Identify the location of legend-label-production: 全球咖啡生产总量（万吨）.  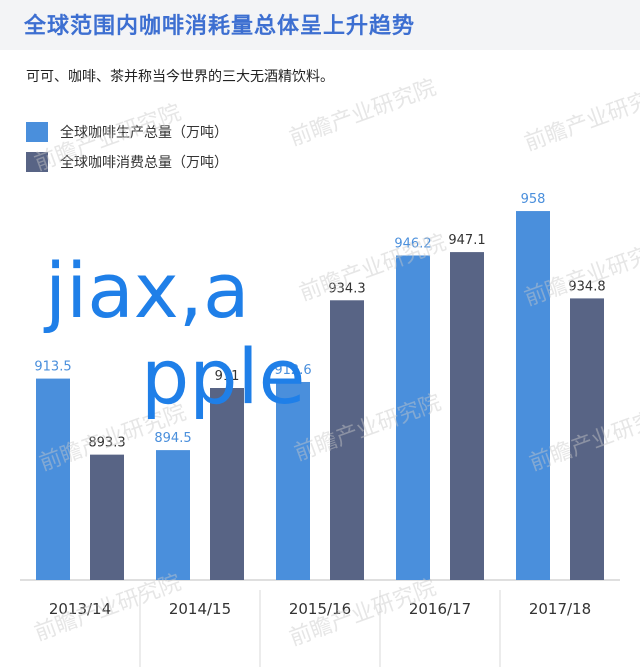
(144, 133).